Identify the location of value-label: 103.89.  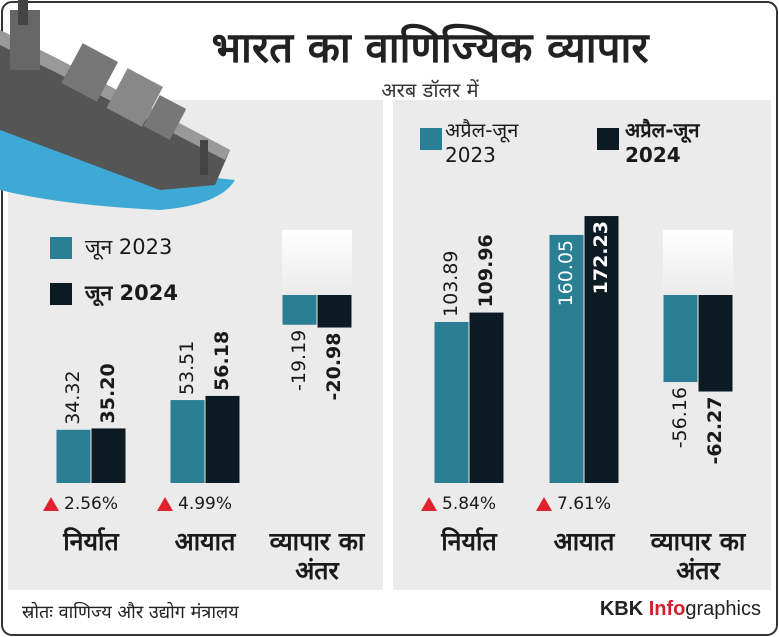
(451, 283).